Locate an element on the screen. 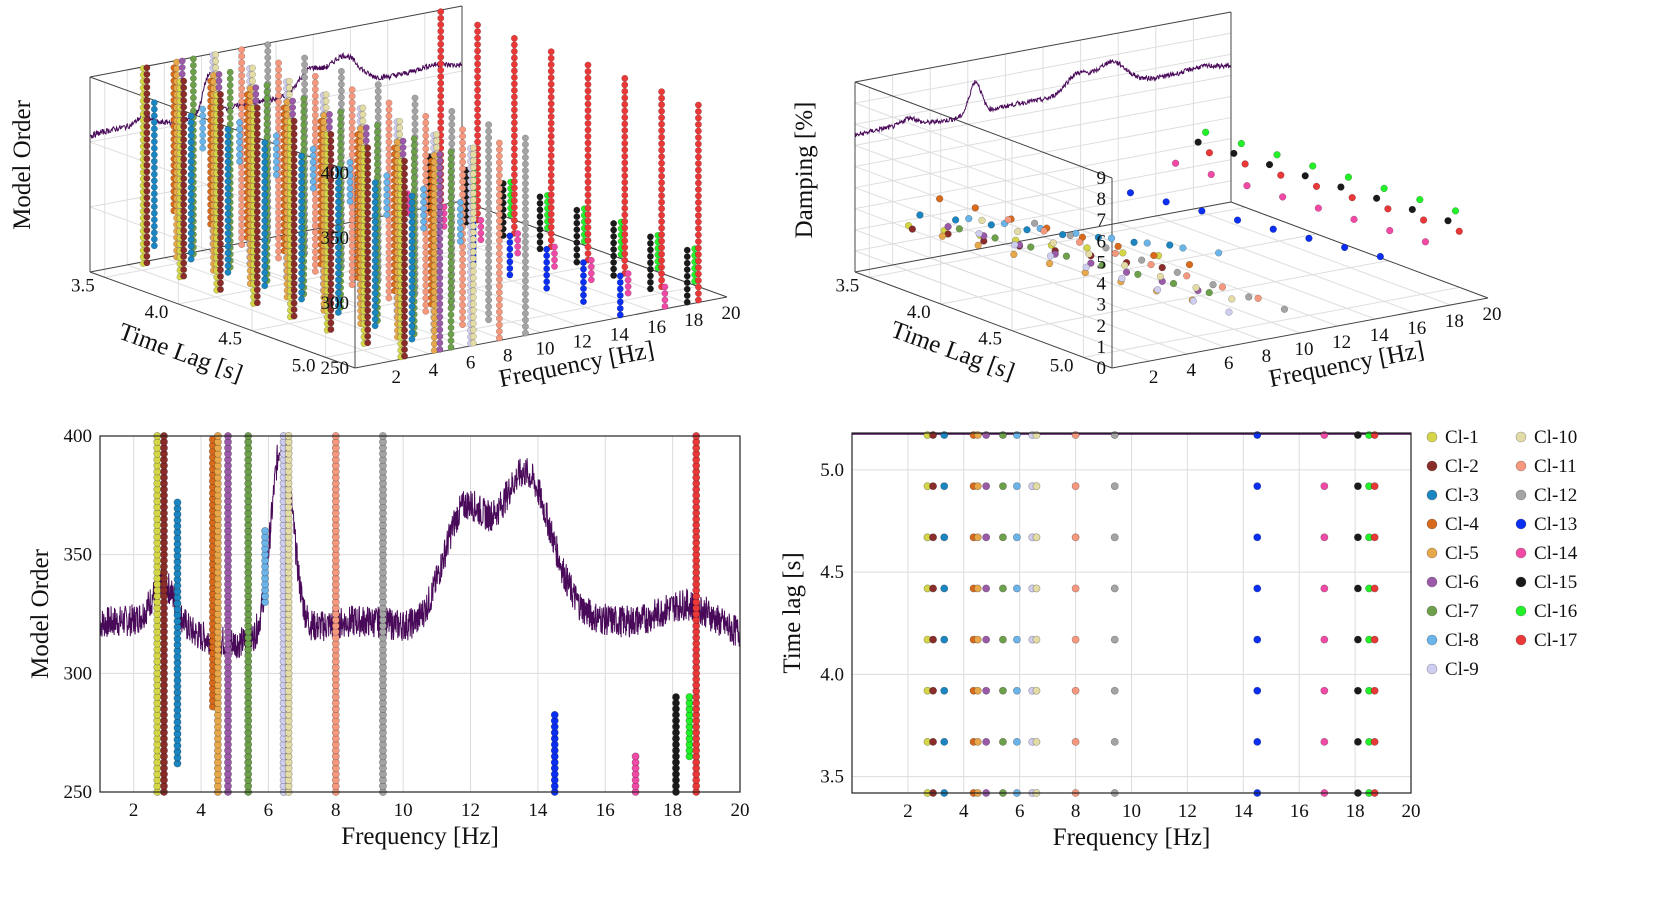 Image resolution: width=1661 pixels, height=911 pixels. legend-label-cl-16: Cl-16 is located at coordinates (1555, 611).